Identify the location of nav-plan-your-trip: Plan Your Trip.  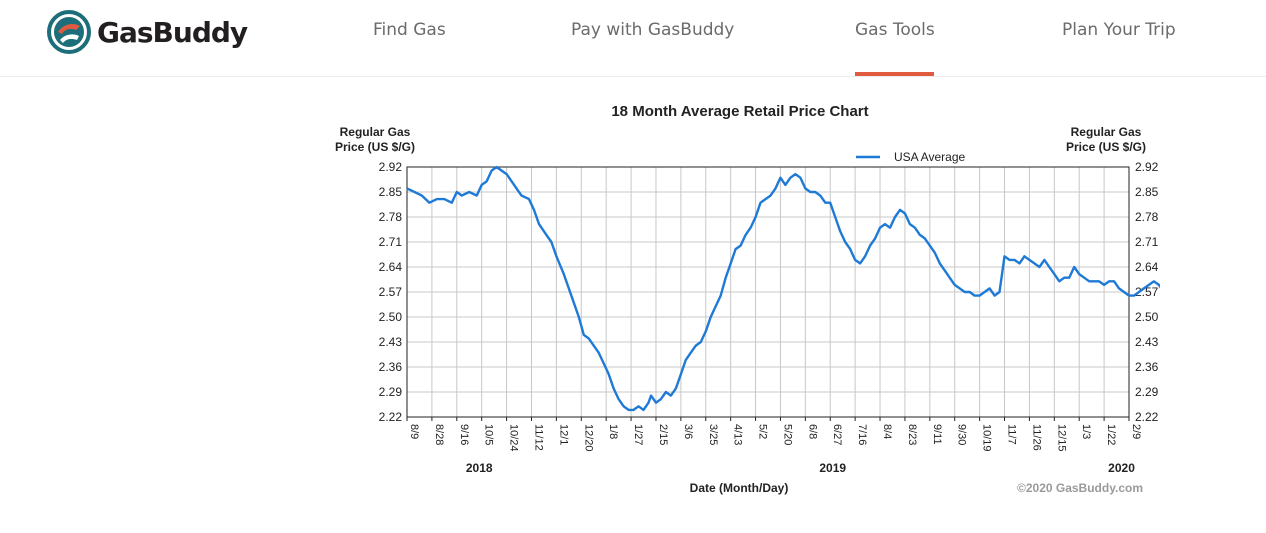
(1119, 30).